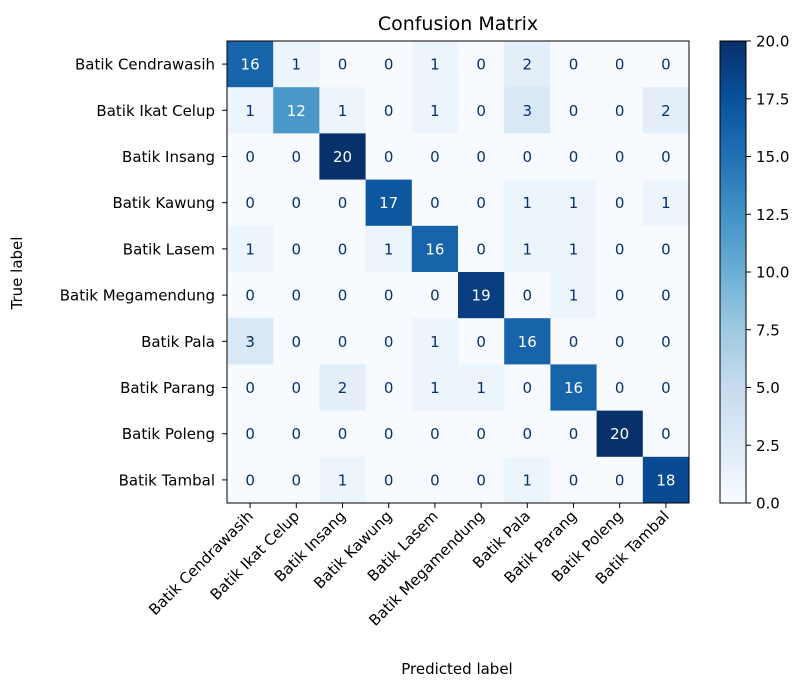  What do you see at coordinates (772, 273) in the screenshot?
I see `colorbar-tick-label: 10.0` at bounding box center [772, 273].